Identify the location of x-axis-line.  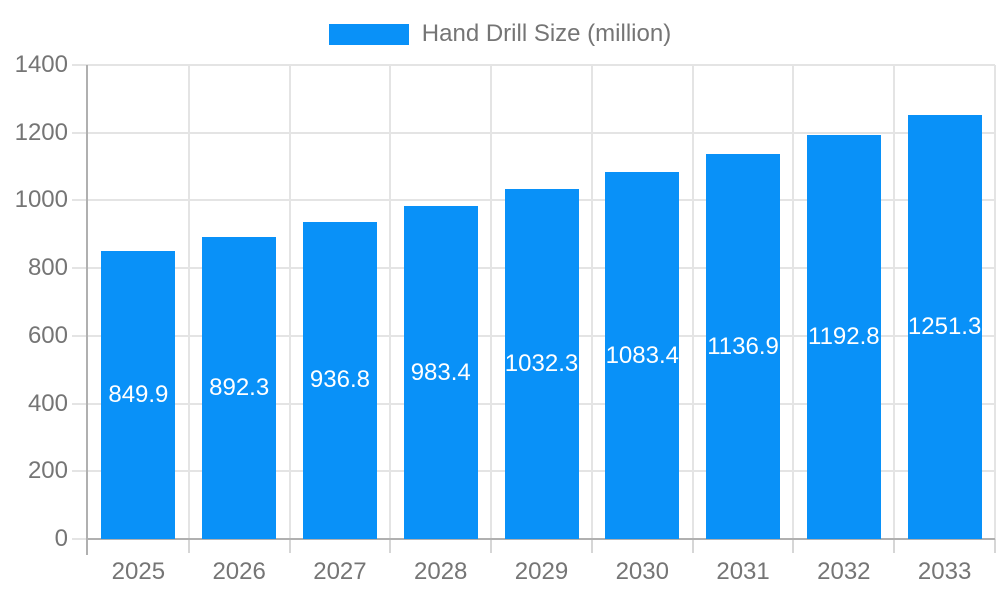
(540, 539).